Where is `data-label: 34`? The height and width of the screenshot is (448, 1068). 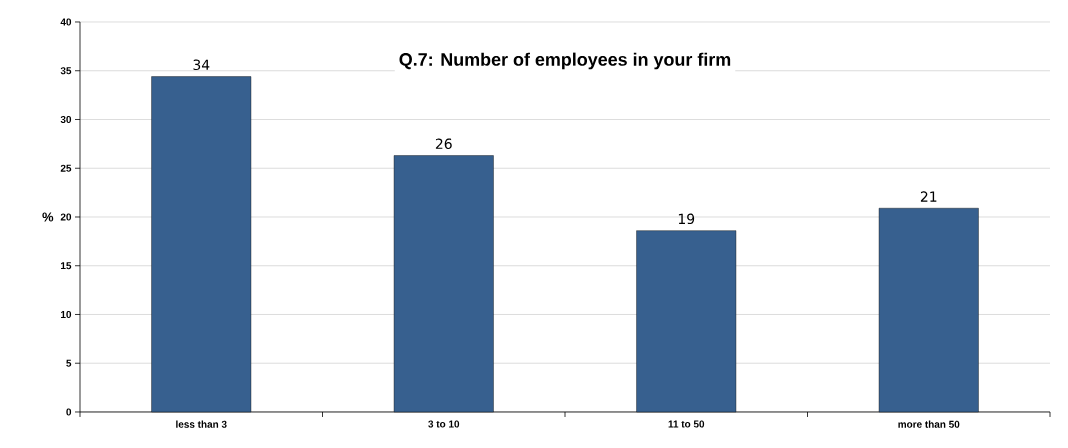
data-label: 34 is located at coordinates (201, 65).